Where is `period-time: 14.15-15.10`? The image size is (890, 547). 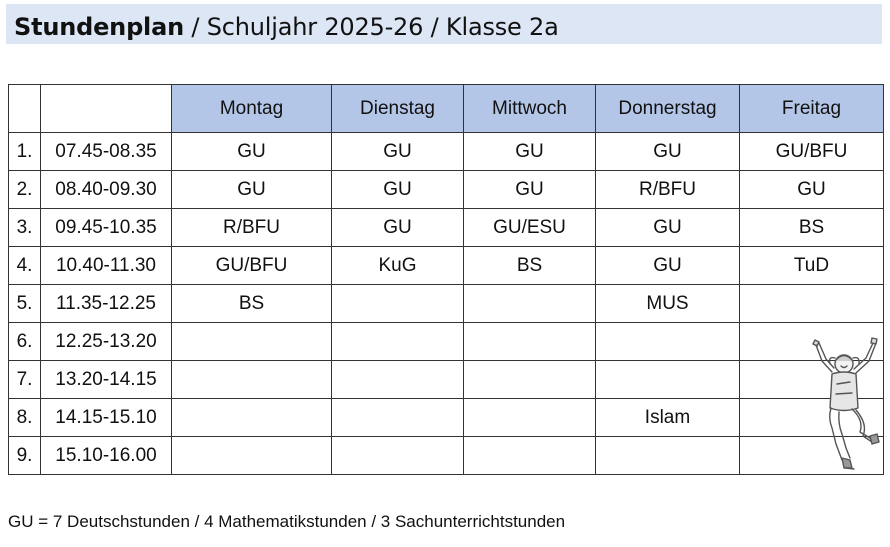 period-time: 14.15-15.10 is located at coordinates (106, 417).